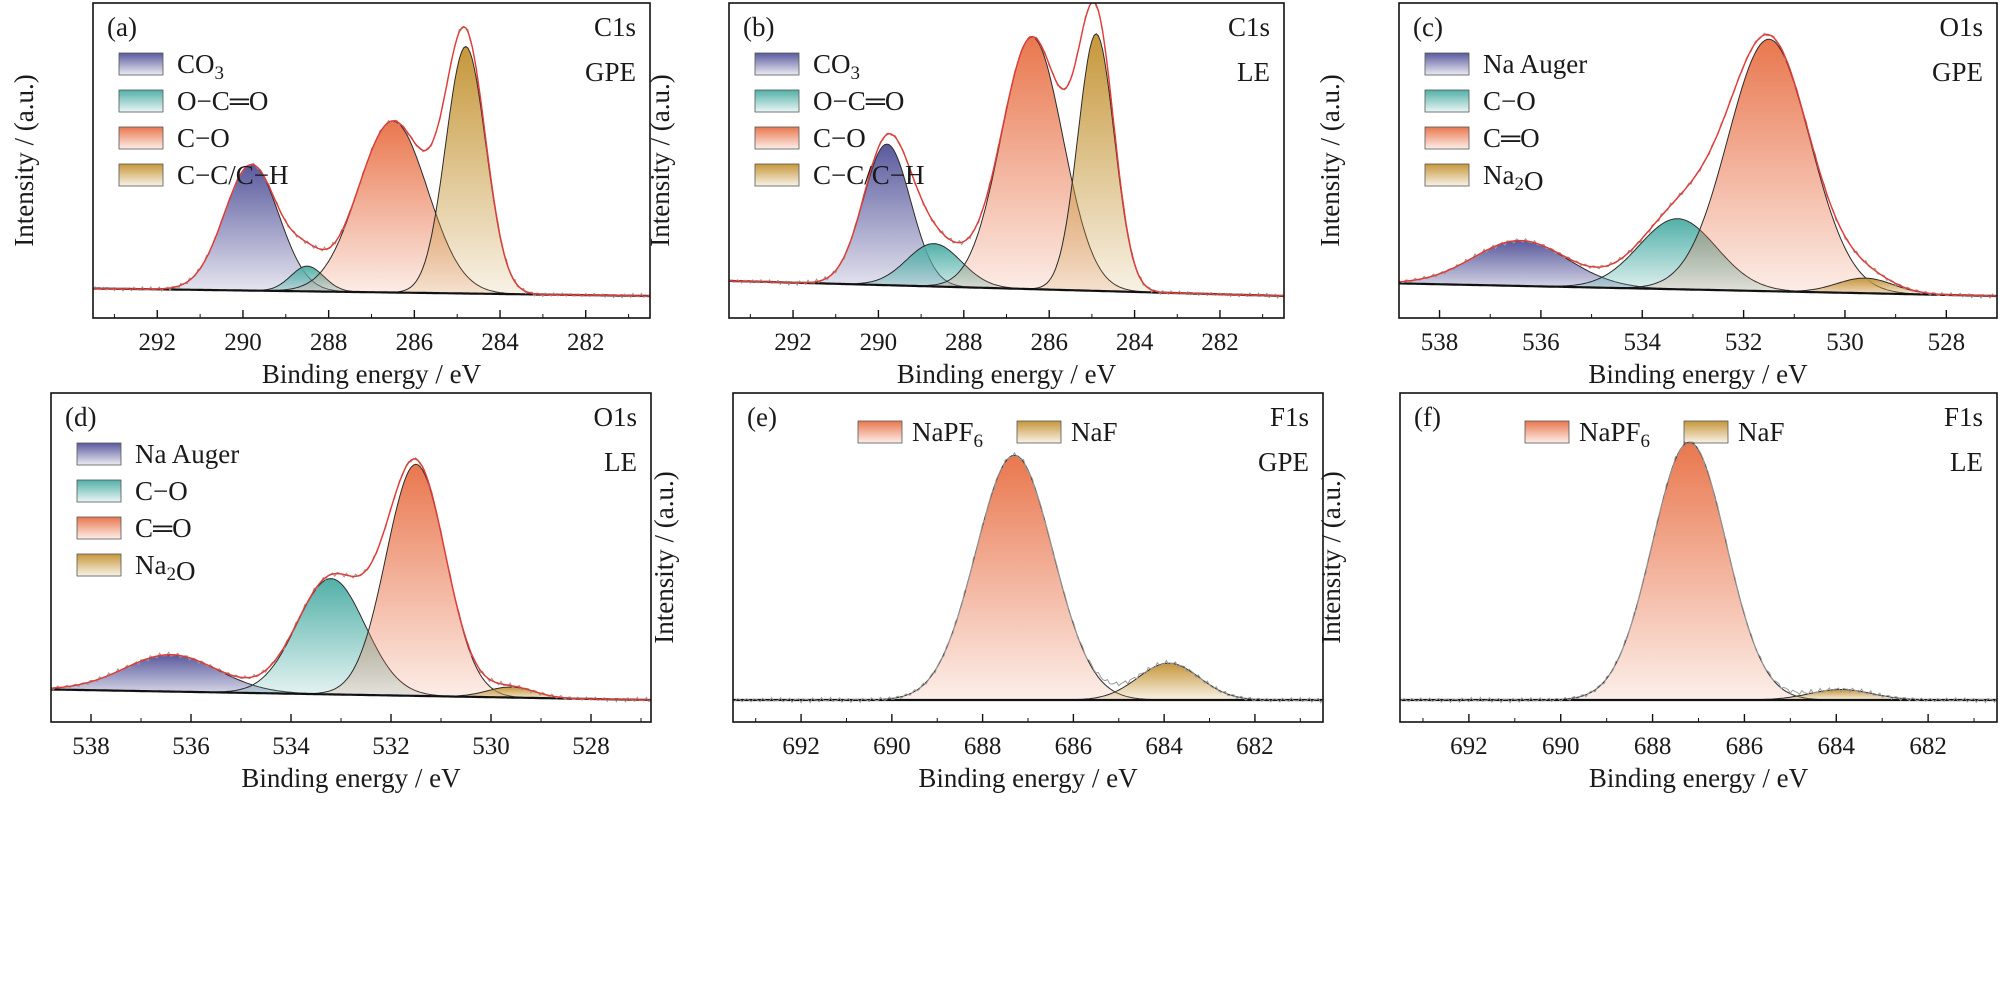 The image size is (2000, 995). Describe the element at coordinates (80, 417) in the screenshot. I see `panel-label: (d)` at that location.